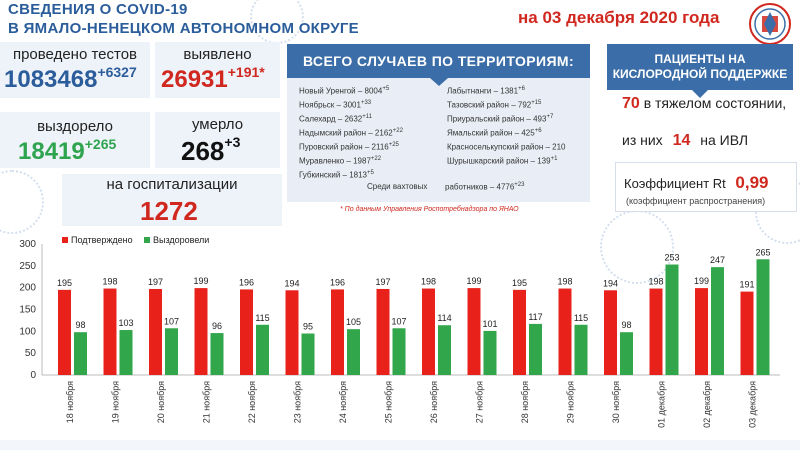 The image size is (800, 450). Describe the element at coordinates (696, 201) in the screenshot. I see `rt-note: (коэффициент распространения)` at that location.